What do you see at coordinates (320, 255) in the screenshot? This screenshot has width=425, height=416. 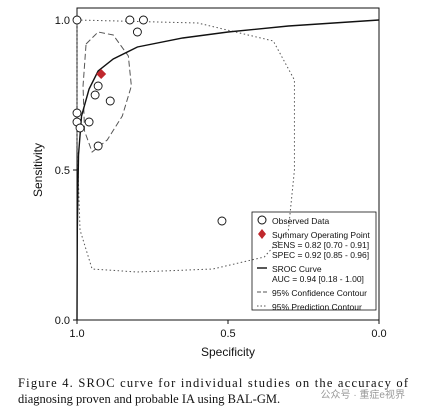 I see `legend-detail: SPEC = 0.92 [0.85 - 0.96]` at bounding box center [320, 255].